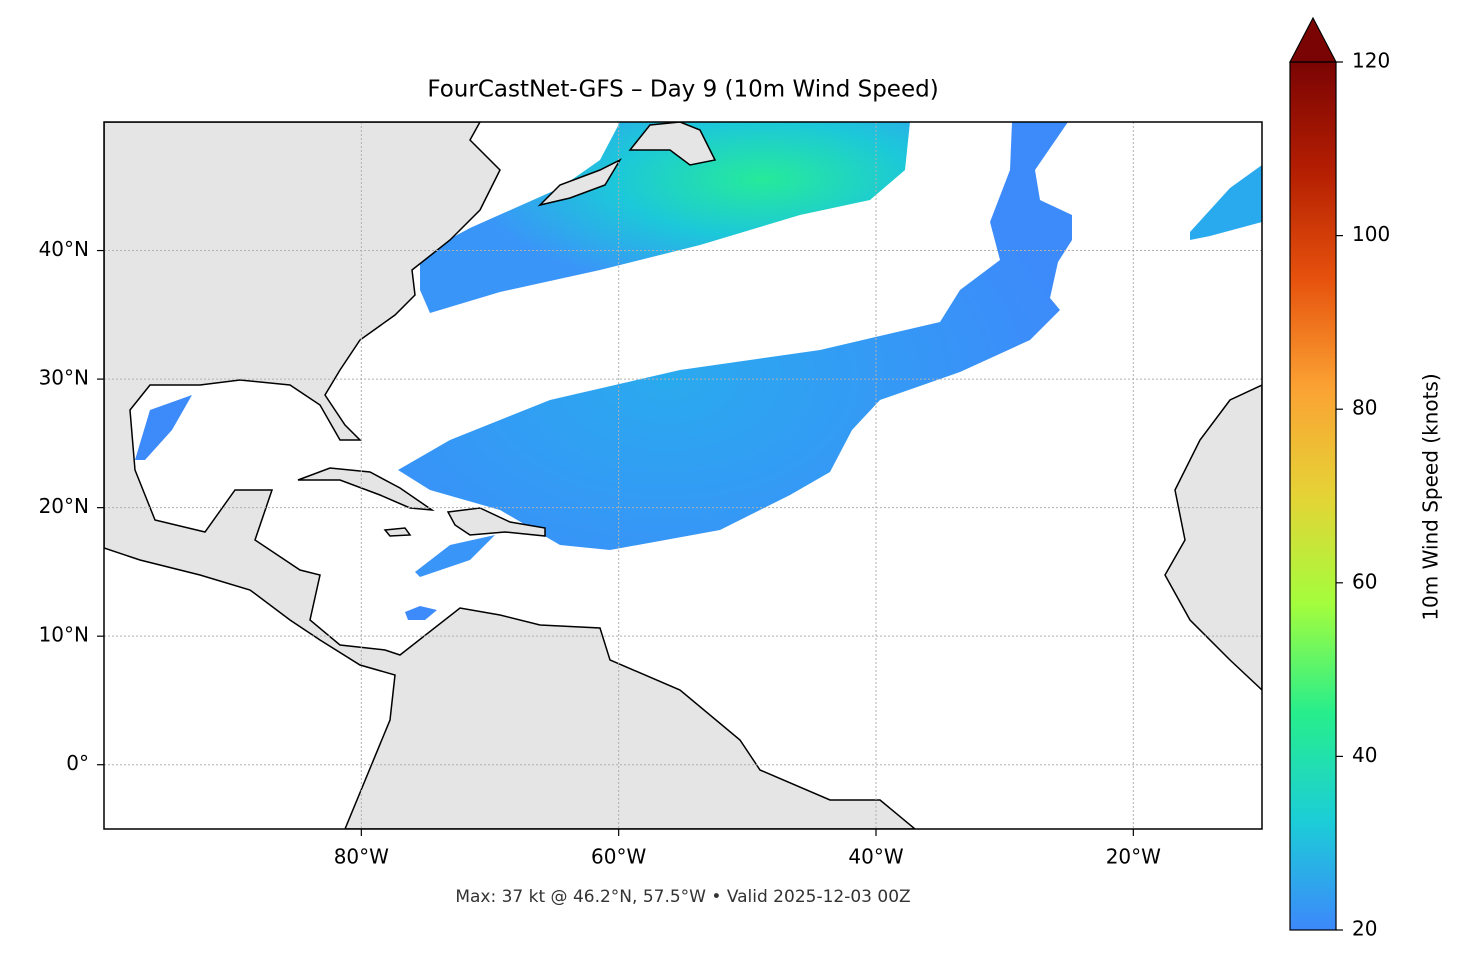 Image resolution: width=1466 pixels, height=973 pixels. I want to click on x-tick-label: 40°W, so click(875, 857).